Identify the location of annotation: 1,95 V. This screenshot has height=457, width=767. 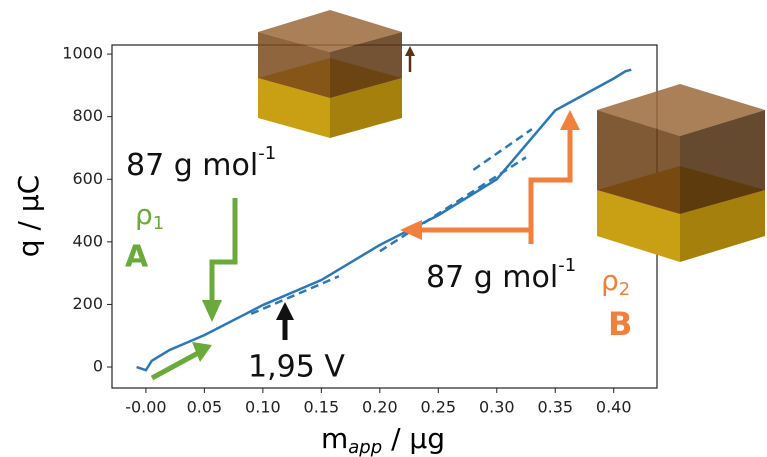
(296, 367).